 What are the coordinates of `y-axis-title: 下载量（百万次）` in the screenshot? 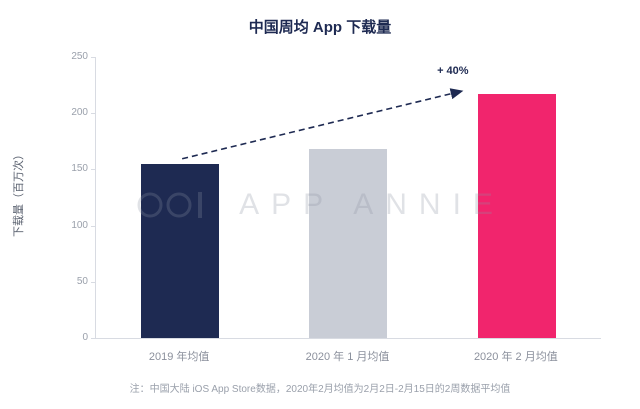 It's located at (19, 193).